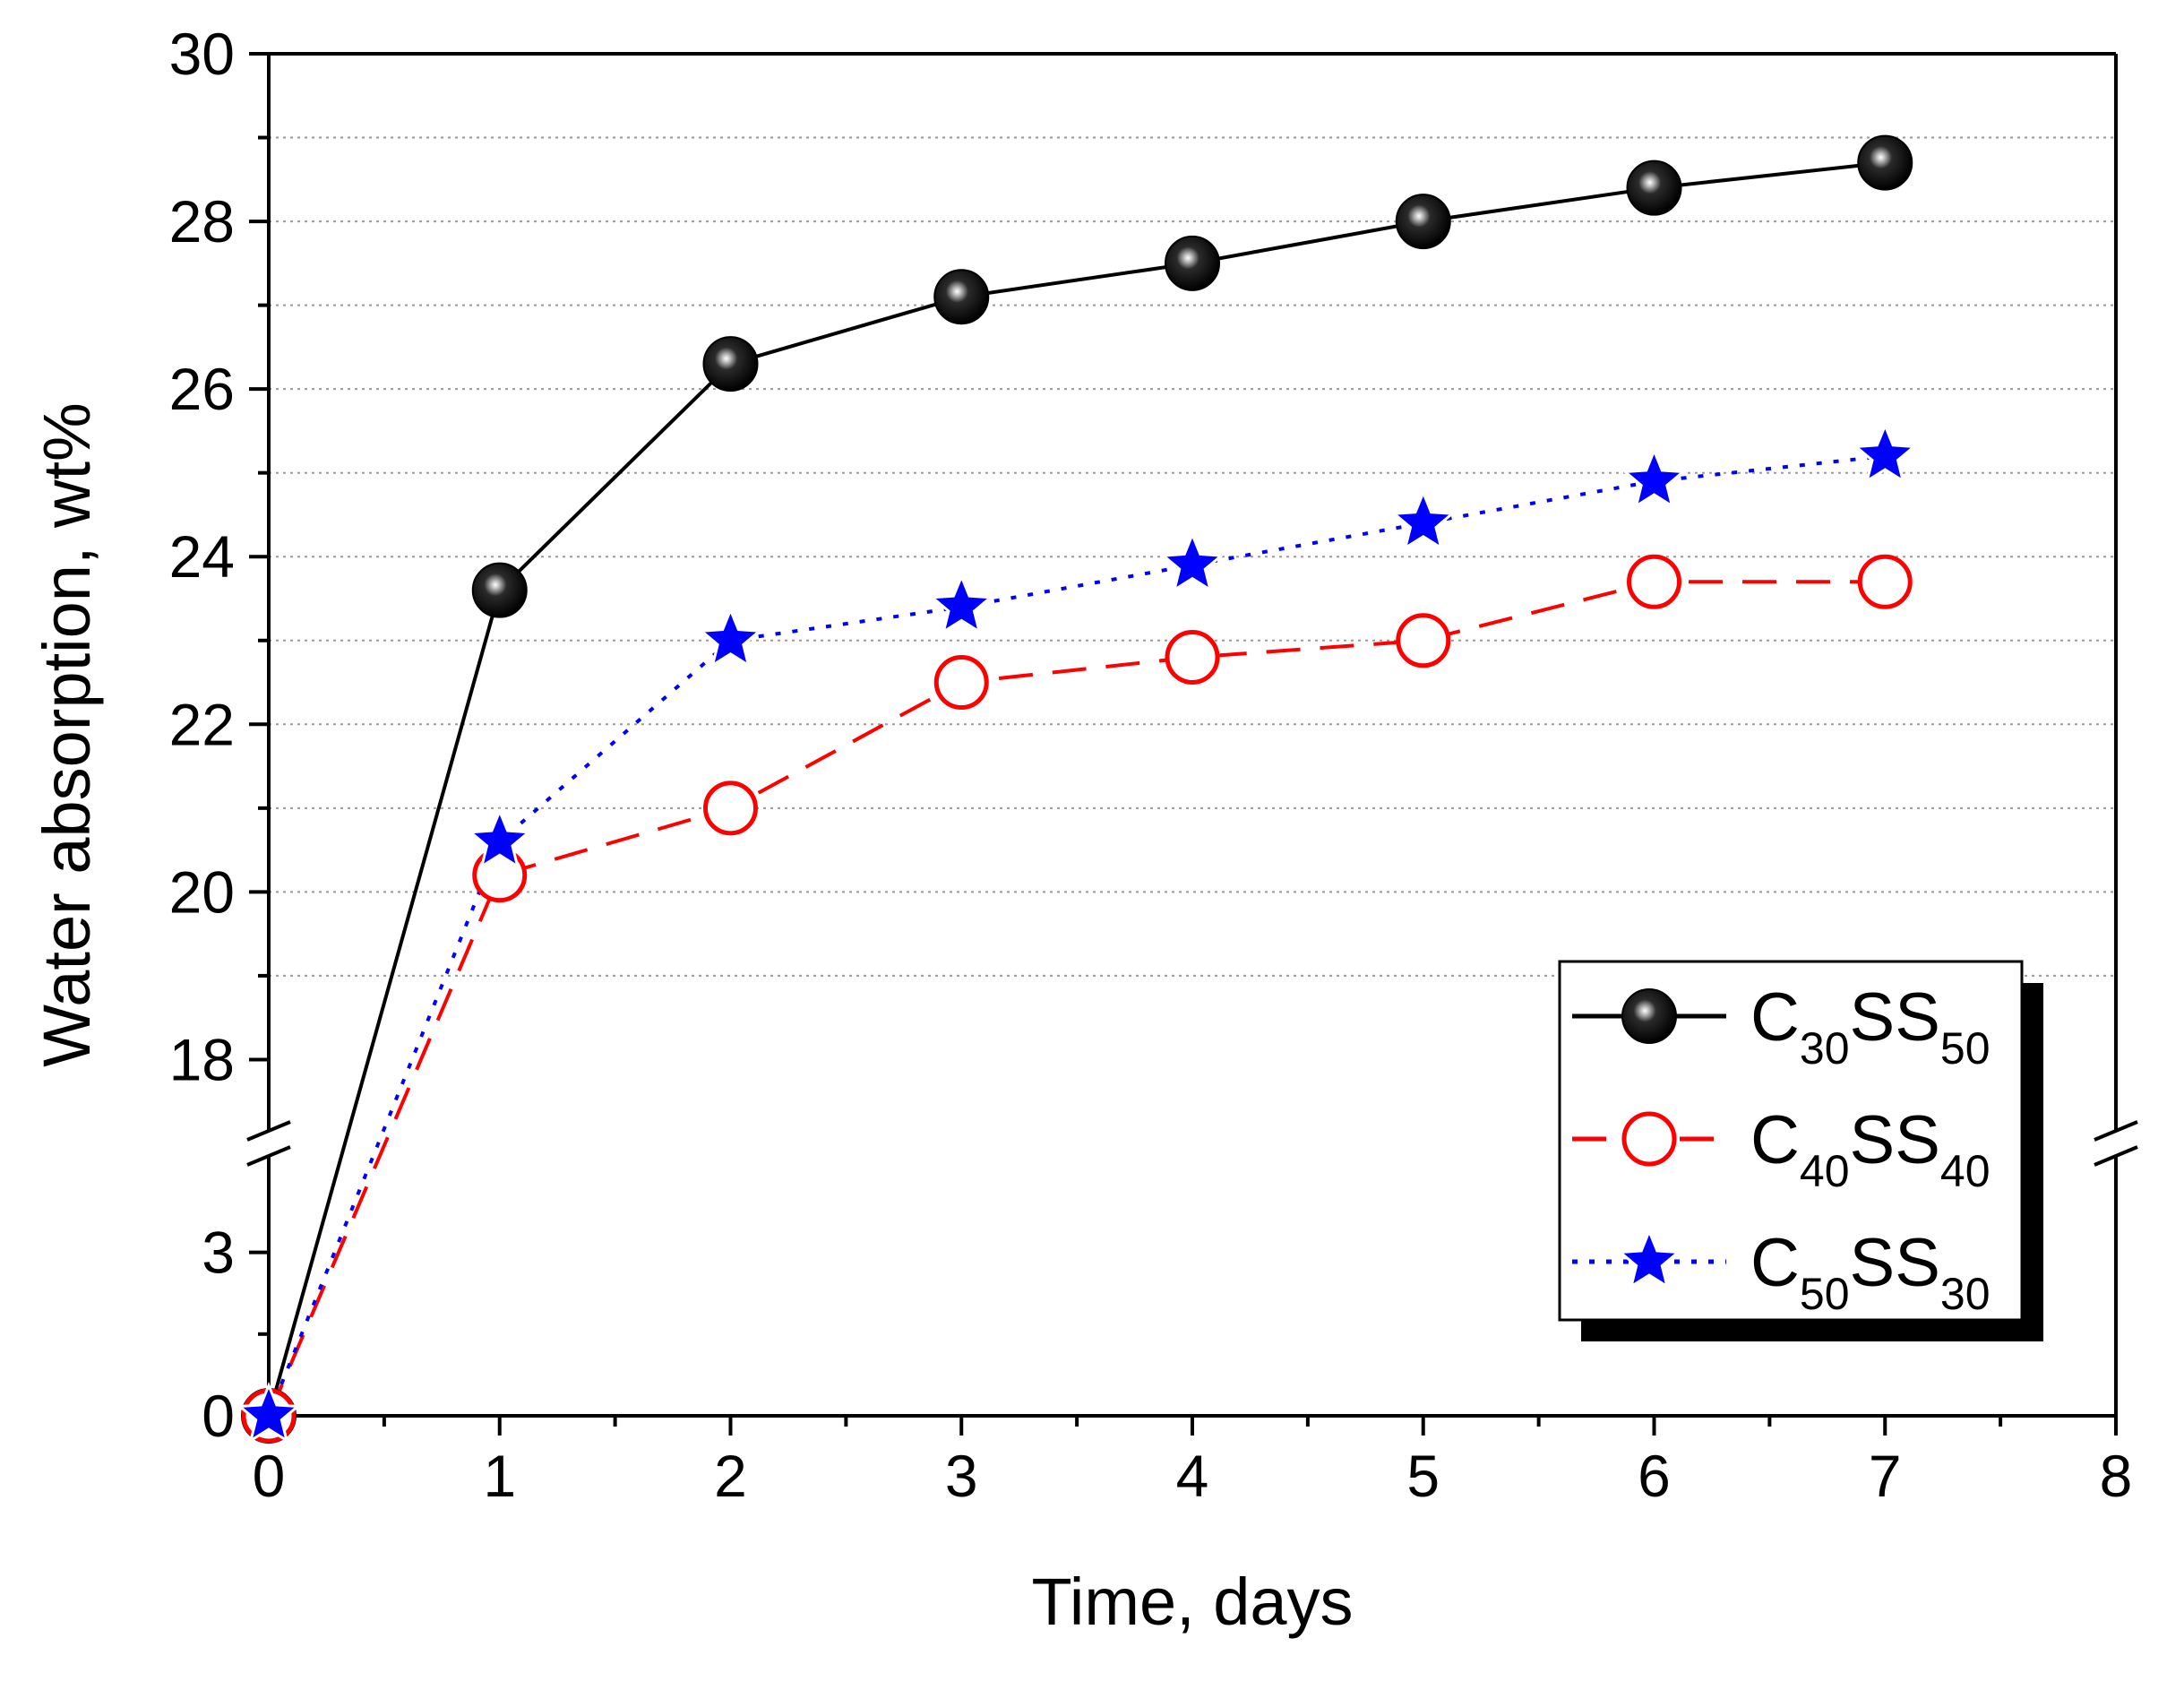 The height and width of the screenshot is (1690, 2184). What do you see at coordinates (1649, 1258) in the screenshot?
I see `legend-marker-C50SS30` at bounding box center [1649, 1258].